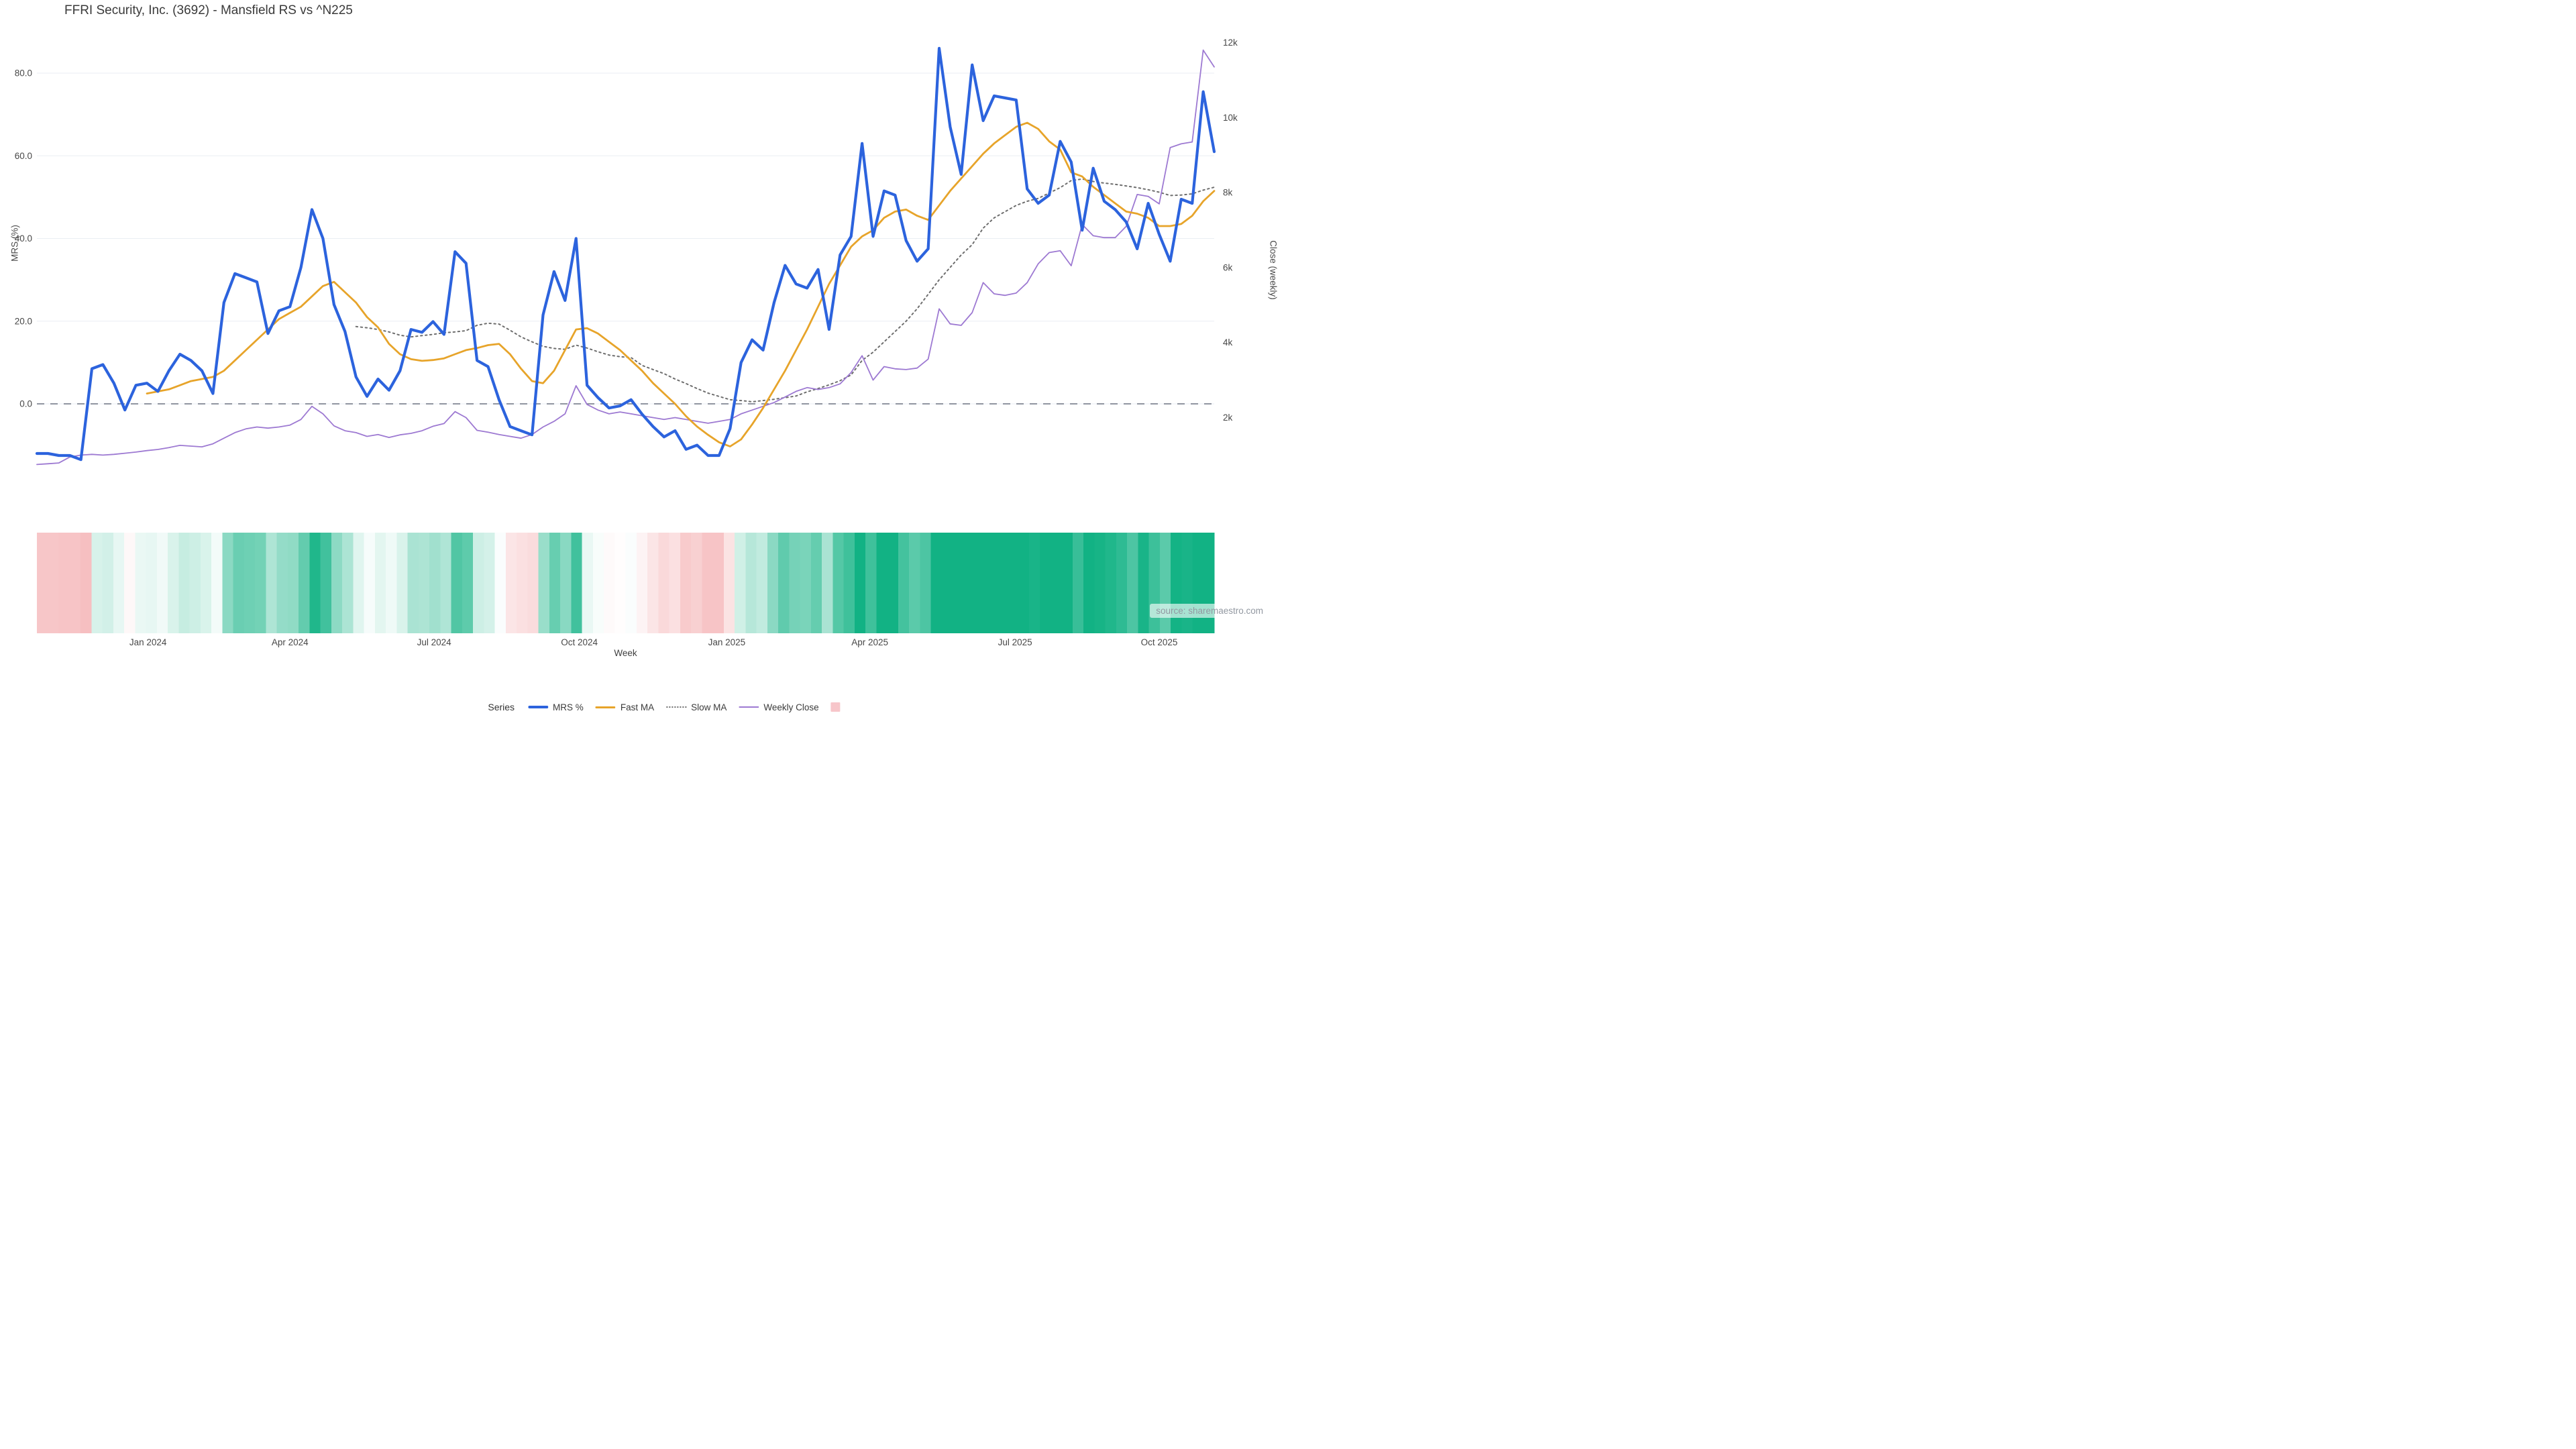  Describe the element at coordinates (709, 707) in the screenshot. I see `legend-item-label: Slow MA` at that location.